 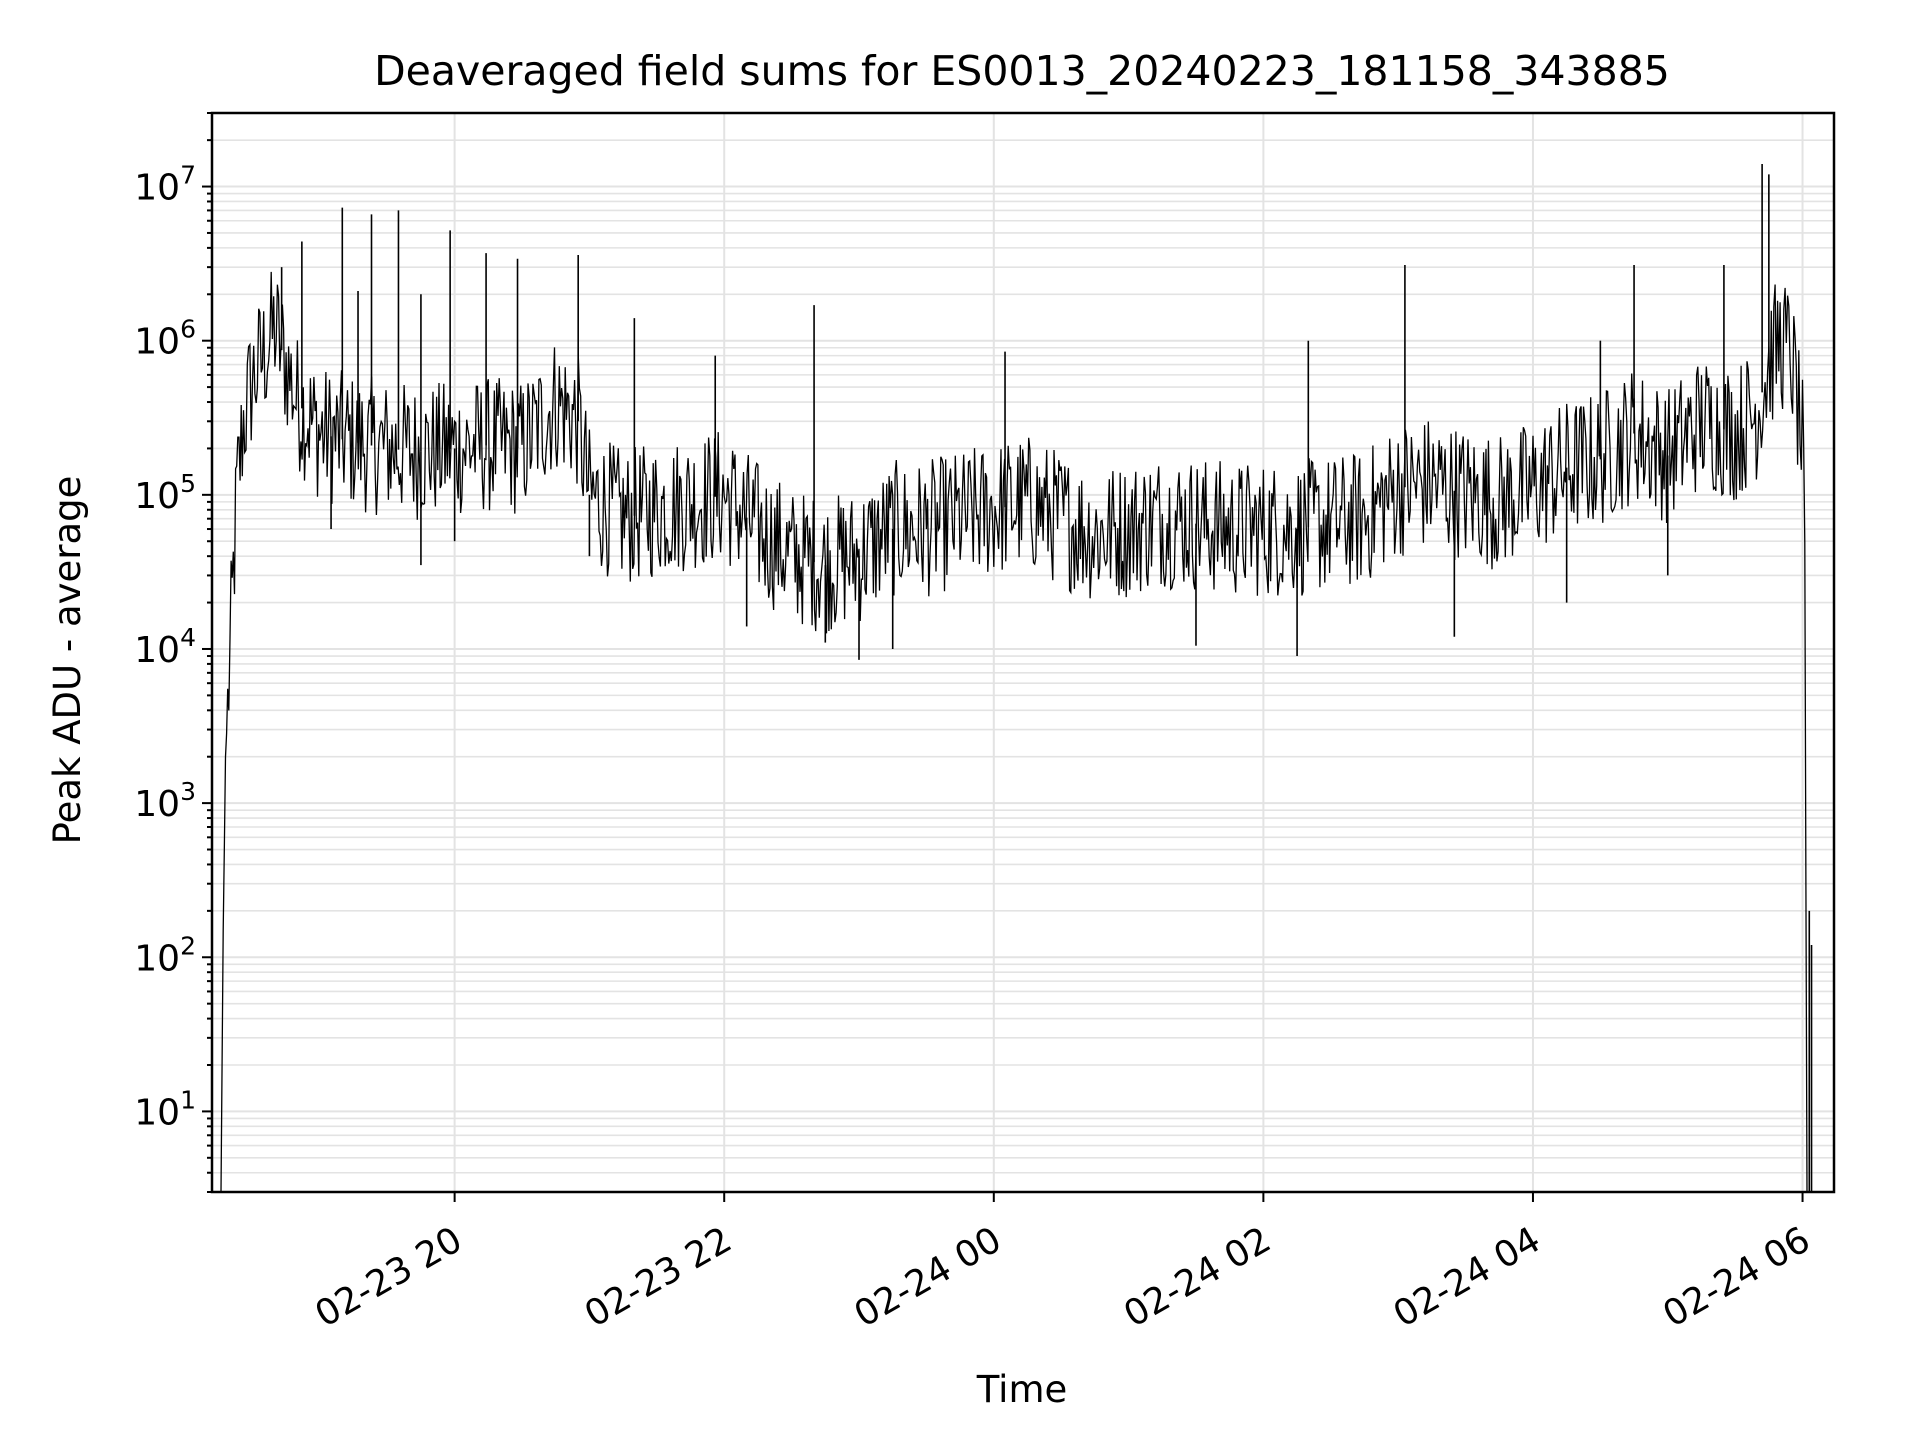 What do you see at coordinates (165, 647) in the screenshot?
I see `y-tick-label: 10⁴` at bounding box center [165, 647].